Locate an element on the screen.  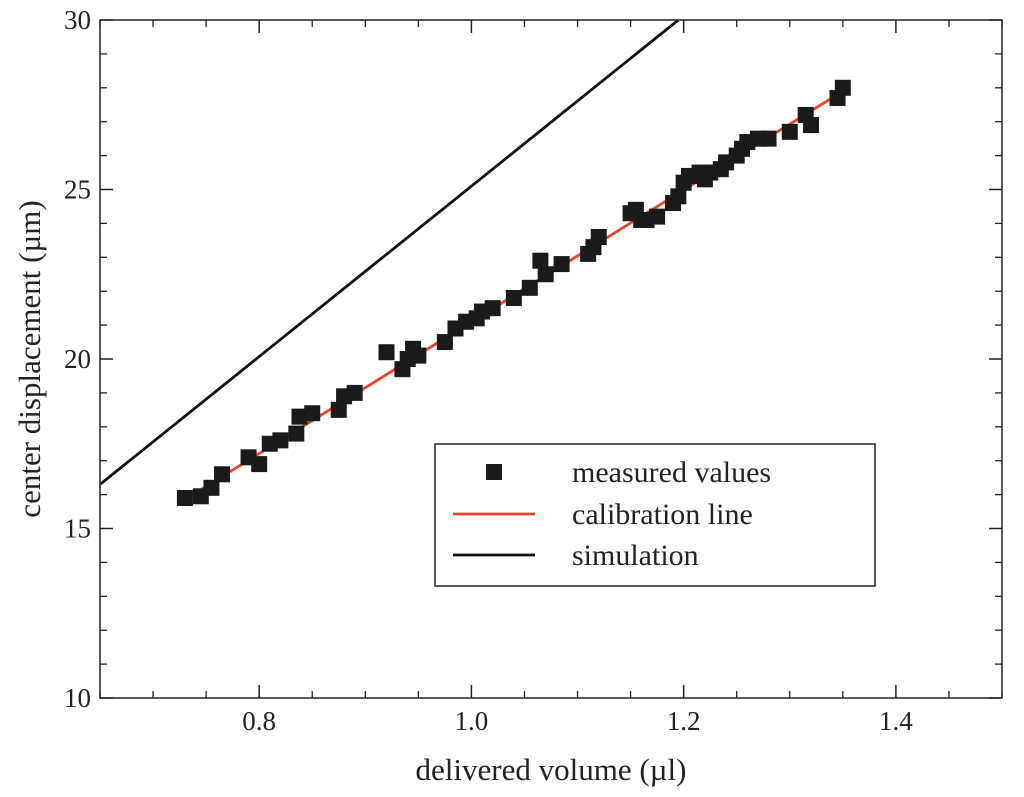
y-tick-label: 30 is located at coordinates (77, 20).